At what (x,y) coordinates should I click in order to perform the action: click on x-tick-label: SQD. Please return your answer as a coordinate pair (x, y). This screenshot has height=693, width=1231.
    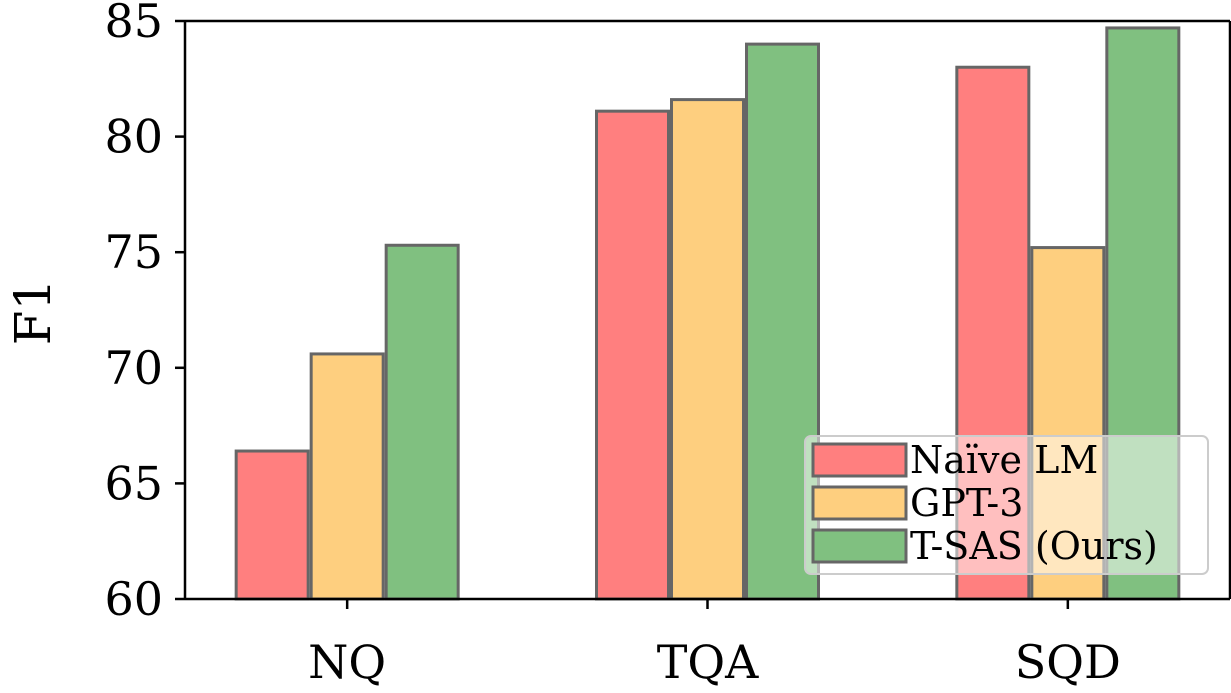
    Looking at the image, I should click on (1068, 662).